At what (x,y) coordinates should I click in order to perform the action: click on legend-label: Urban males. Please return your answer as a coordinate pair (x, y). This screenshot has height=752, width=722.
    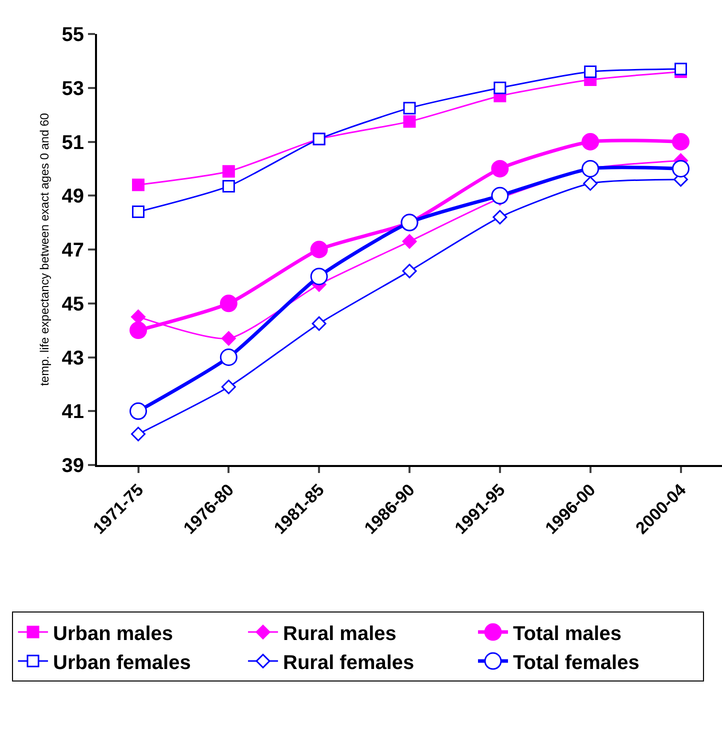
    Looking at the image, I should click on (113, 633).